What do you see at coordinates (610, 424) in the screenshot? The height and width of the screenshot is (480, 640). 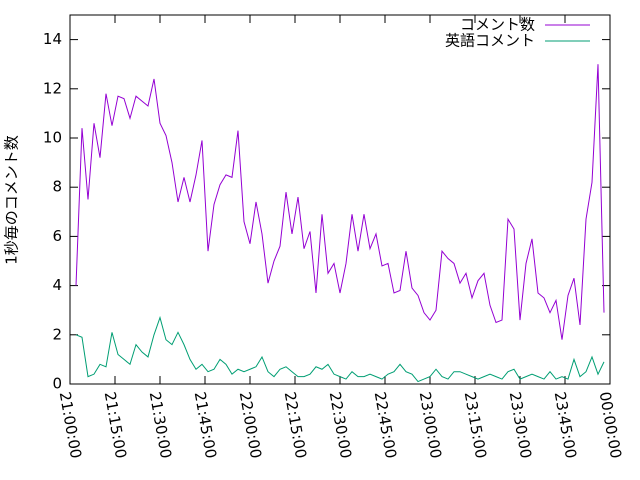 I see `x-tick-label: 00:00:00` at bounding box center [610, 424].